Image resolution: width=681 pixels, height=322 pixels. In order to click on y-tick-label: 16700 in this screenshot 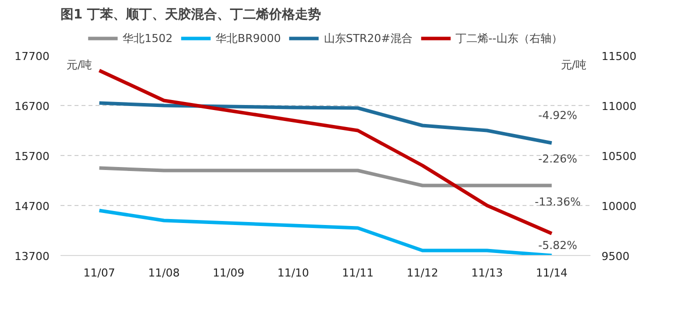, I will do `click(32, 106)`.